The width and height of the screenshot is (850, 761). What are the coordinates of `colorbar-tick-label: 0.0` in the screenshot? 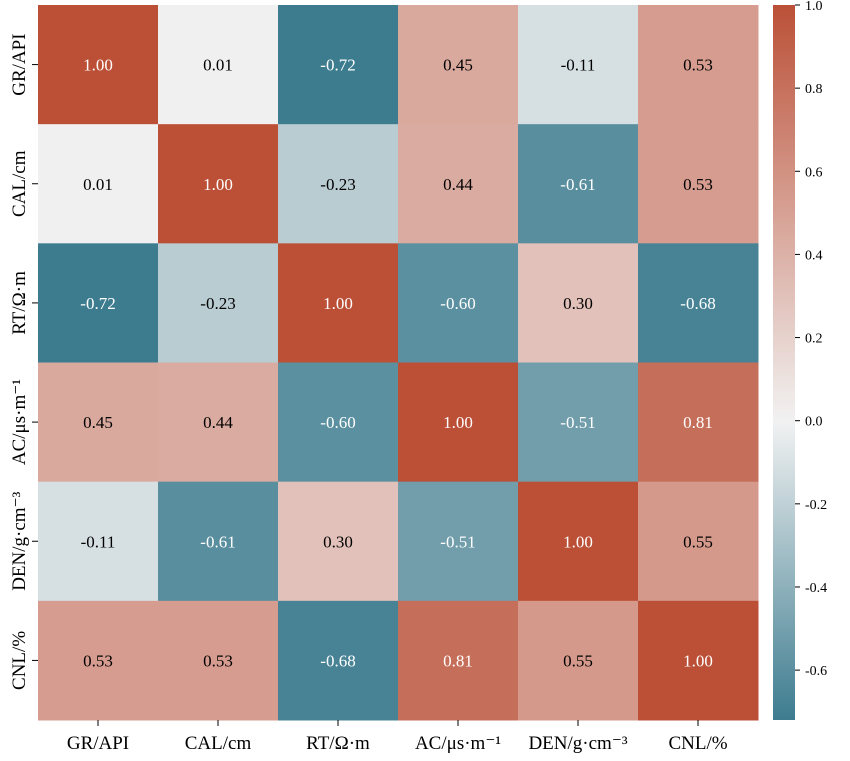 It's located at (814, 422).